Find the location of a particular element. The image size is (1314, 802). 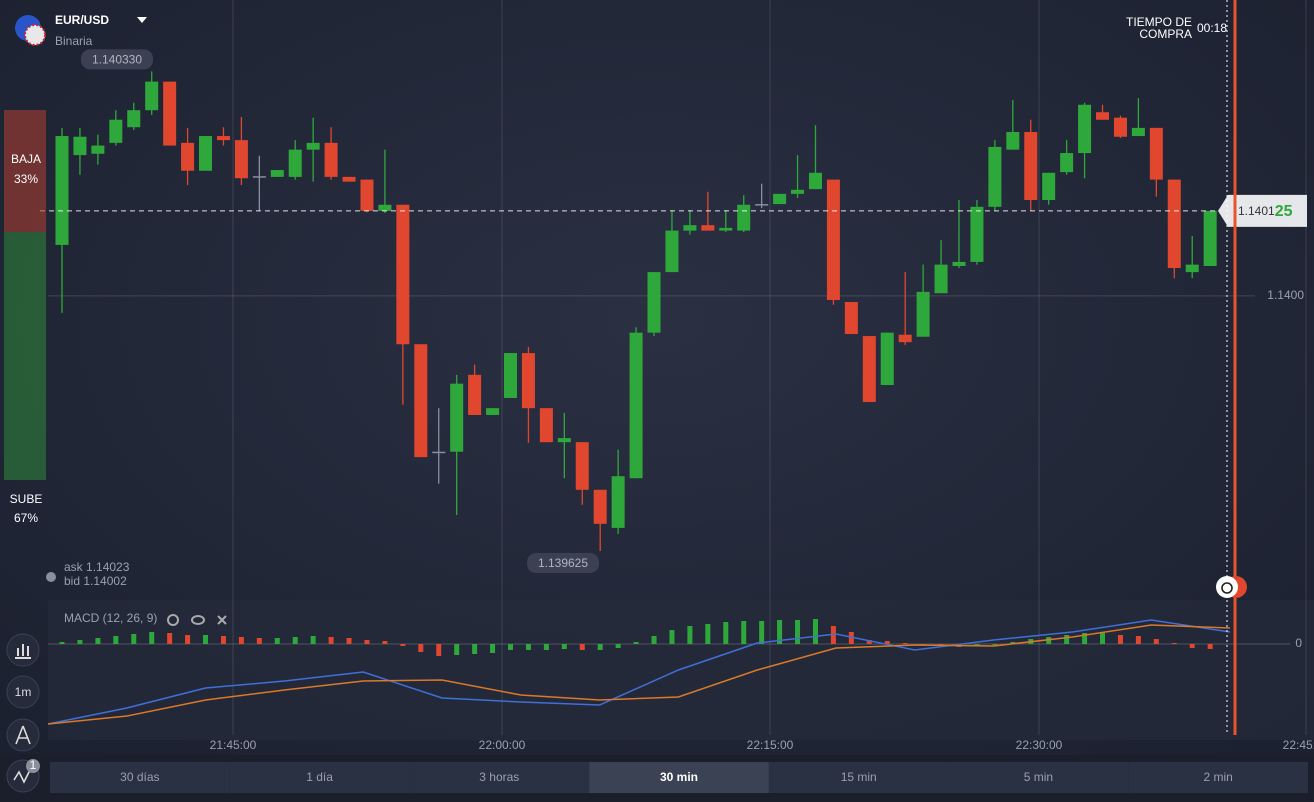

timeframe-label: 30 min is located at coordinates (679, 777).